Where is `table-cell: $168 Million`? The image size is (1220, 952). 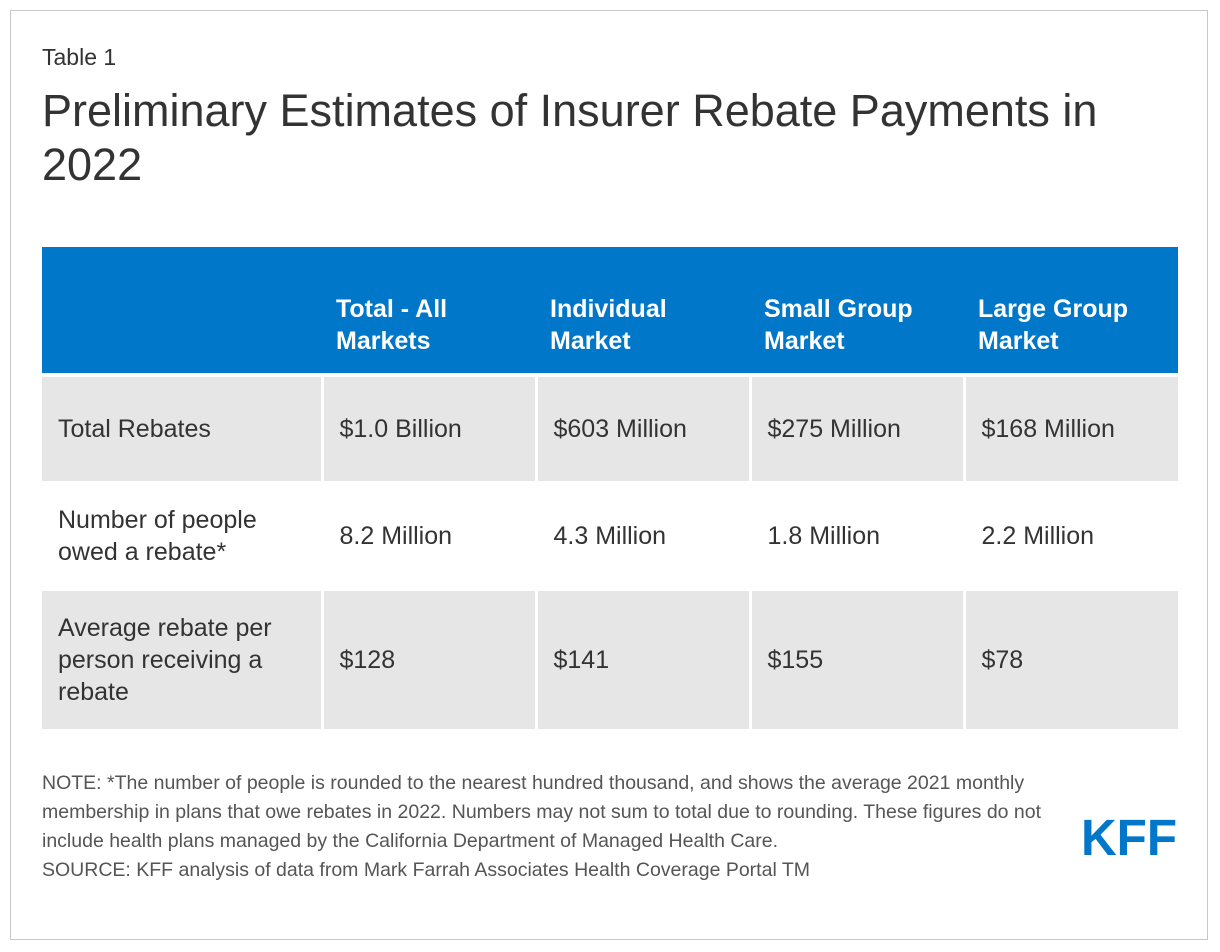
table-cell: $168 Million is located at coordinates (1070, 428).